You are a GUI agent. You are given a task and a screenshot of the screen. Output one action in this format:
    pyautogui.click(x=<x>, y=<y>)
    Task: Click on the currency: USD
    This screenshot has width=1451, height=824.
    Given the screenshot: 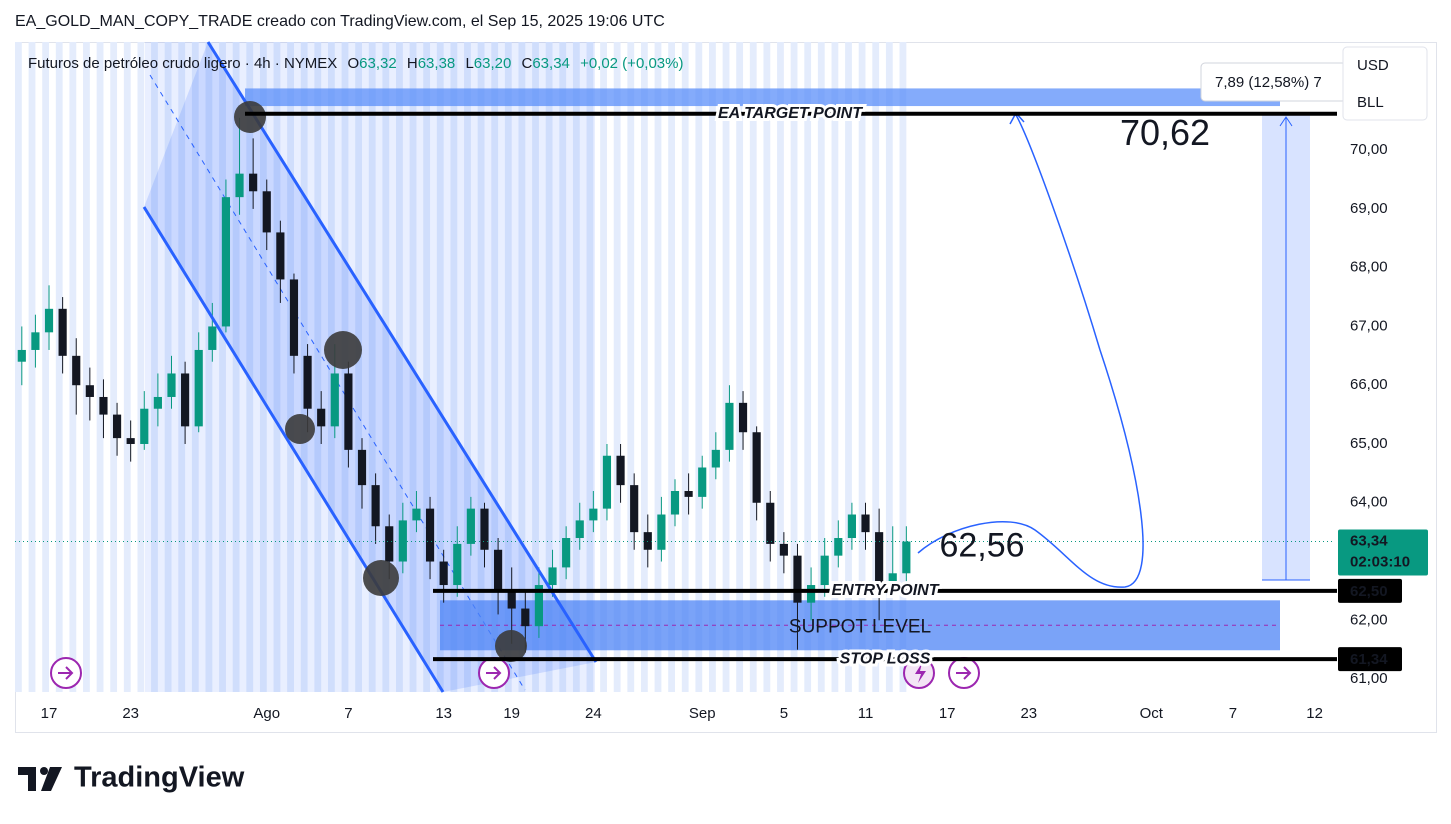 What is the action you would take?
    pyautogui.click(x=1373, y=65)
    